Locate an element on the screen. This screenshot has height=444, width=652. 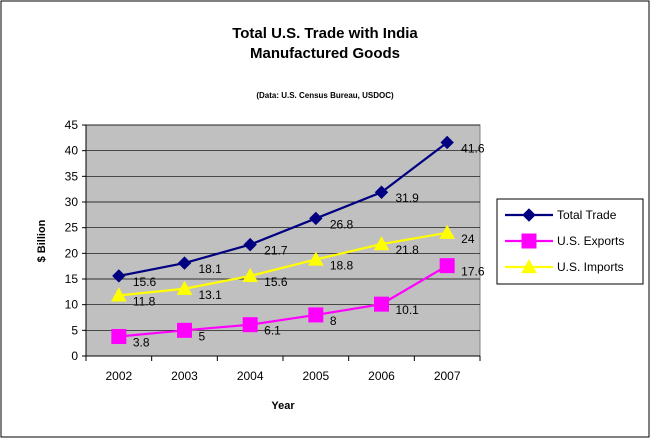
data-label-total-trade: 41.6 is located at coordinates (473, 148).